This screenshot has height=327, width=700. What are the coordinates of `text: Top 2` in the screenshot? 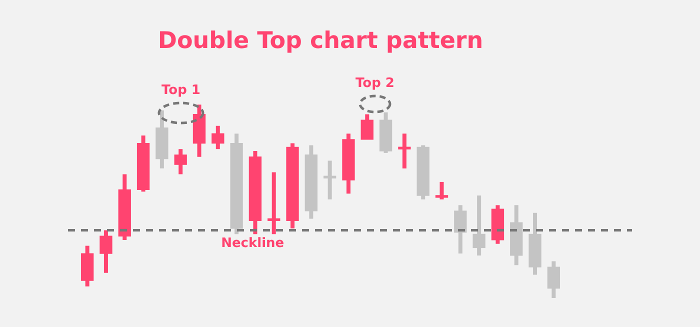 It's located at (375, 83).